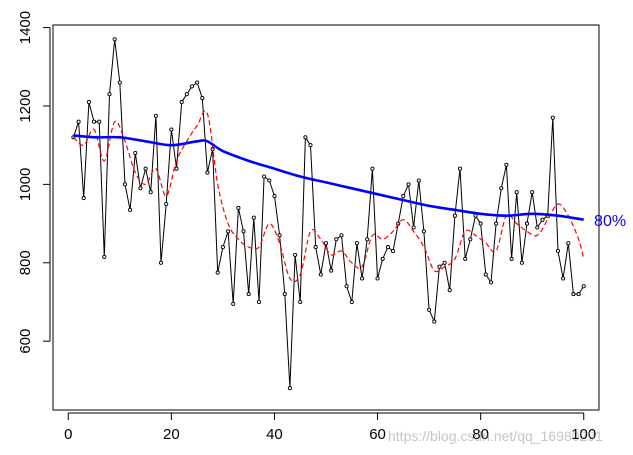 This screenshot has width=633, height=455. I want to click on x-tick-label: 40, so click(274, 434).